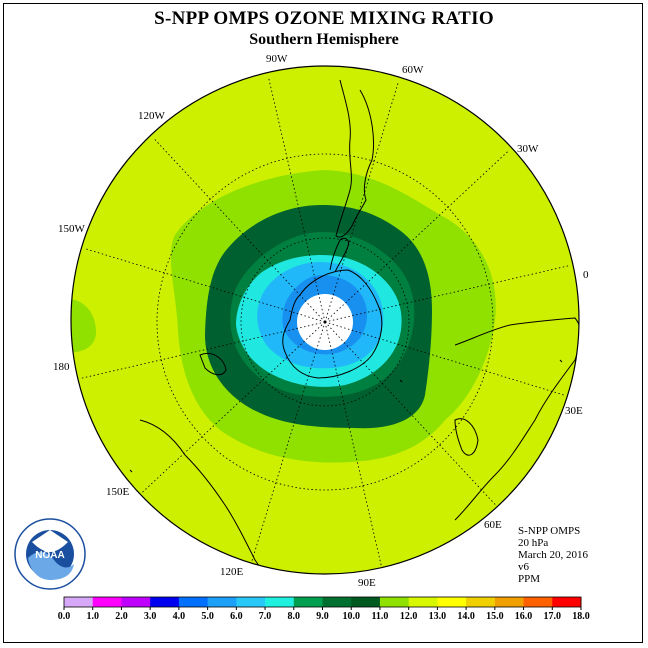  I want to click on antarctic-peninsula, so click(339, 255).